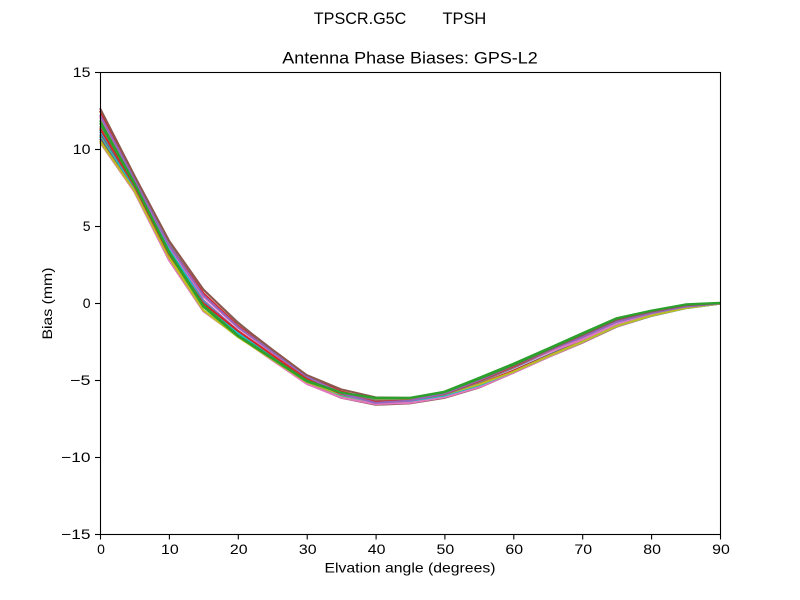  I want to click on svg-text: −15, so click(76, 534).